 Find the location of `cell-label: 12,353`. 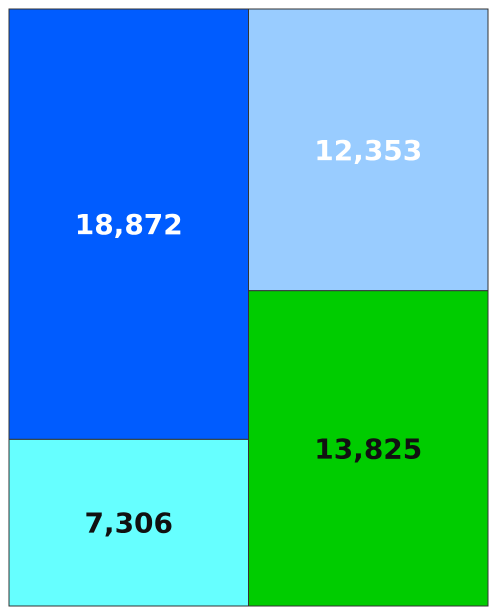

cell-label: 12,353 is located at coordinates (368, 150).